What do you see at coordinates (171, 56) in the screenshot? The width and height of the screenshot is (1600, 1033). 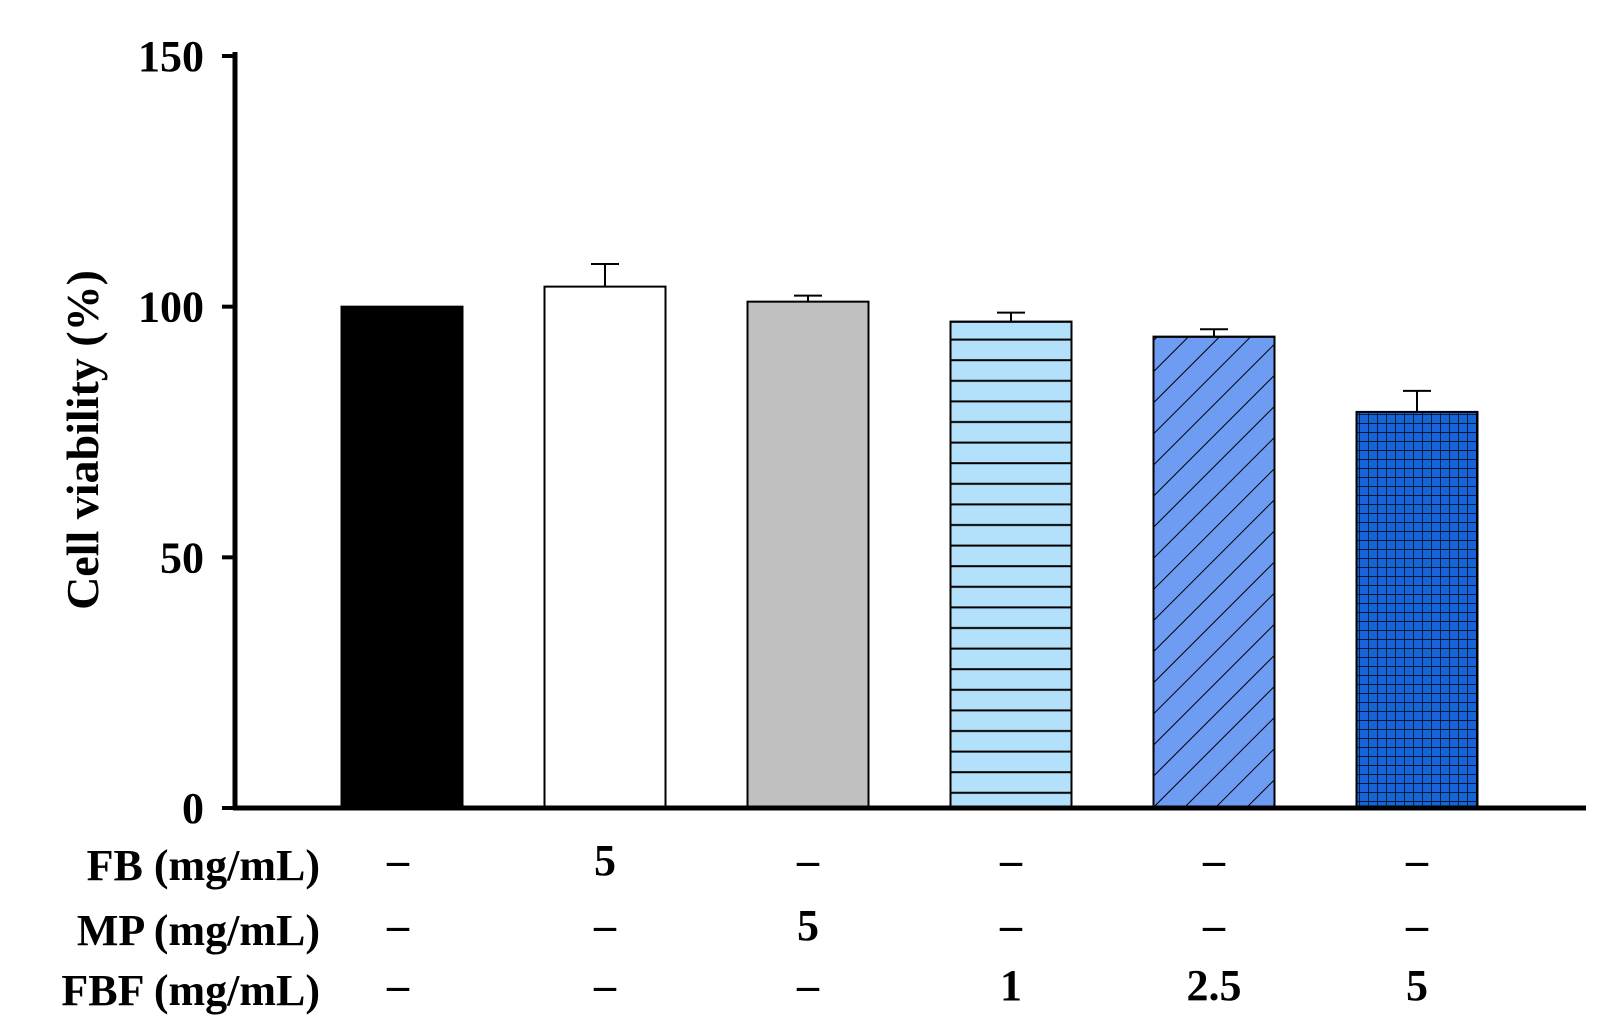 I see `y-tick-label: 150` at bounding box center [171, 56].